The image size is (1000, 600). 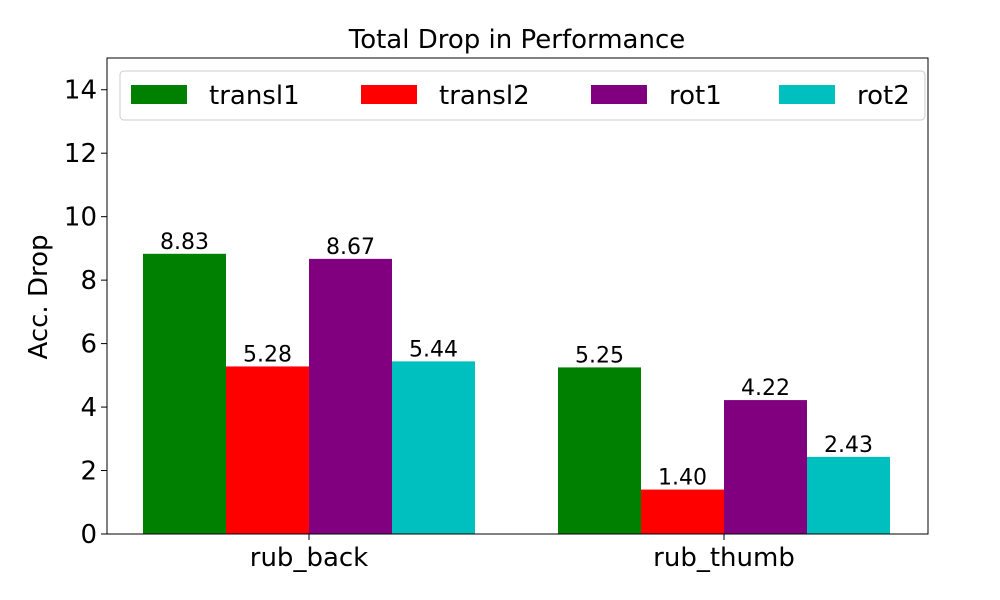 What do you see at coordinates (619, 94) in the screenshot?
I see `legend-swatch-rot1` at bounding box center [619, 94].